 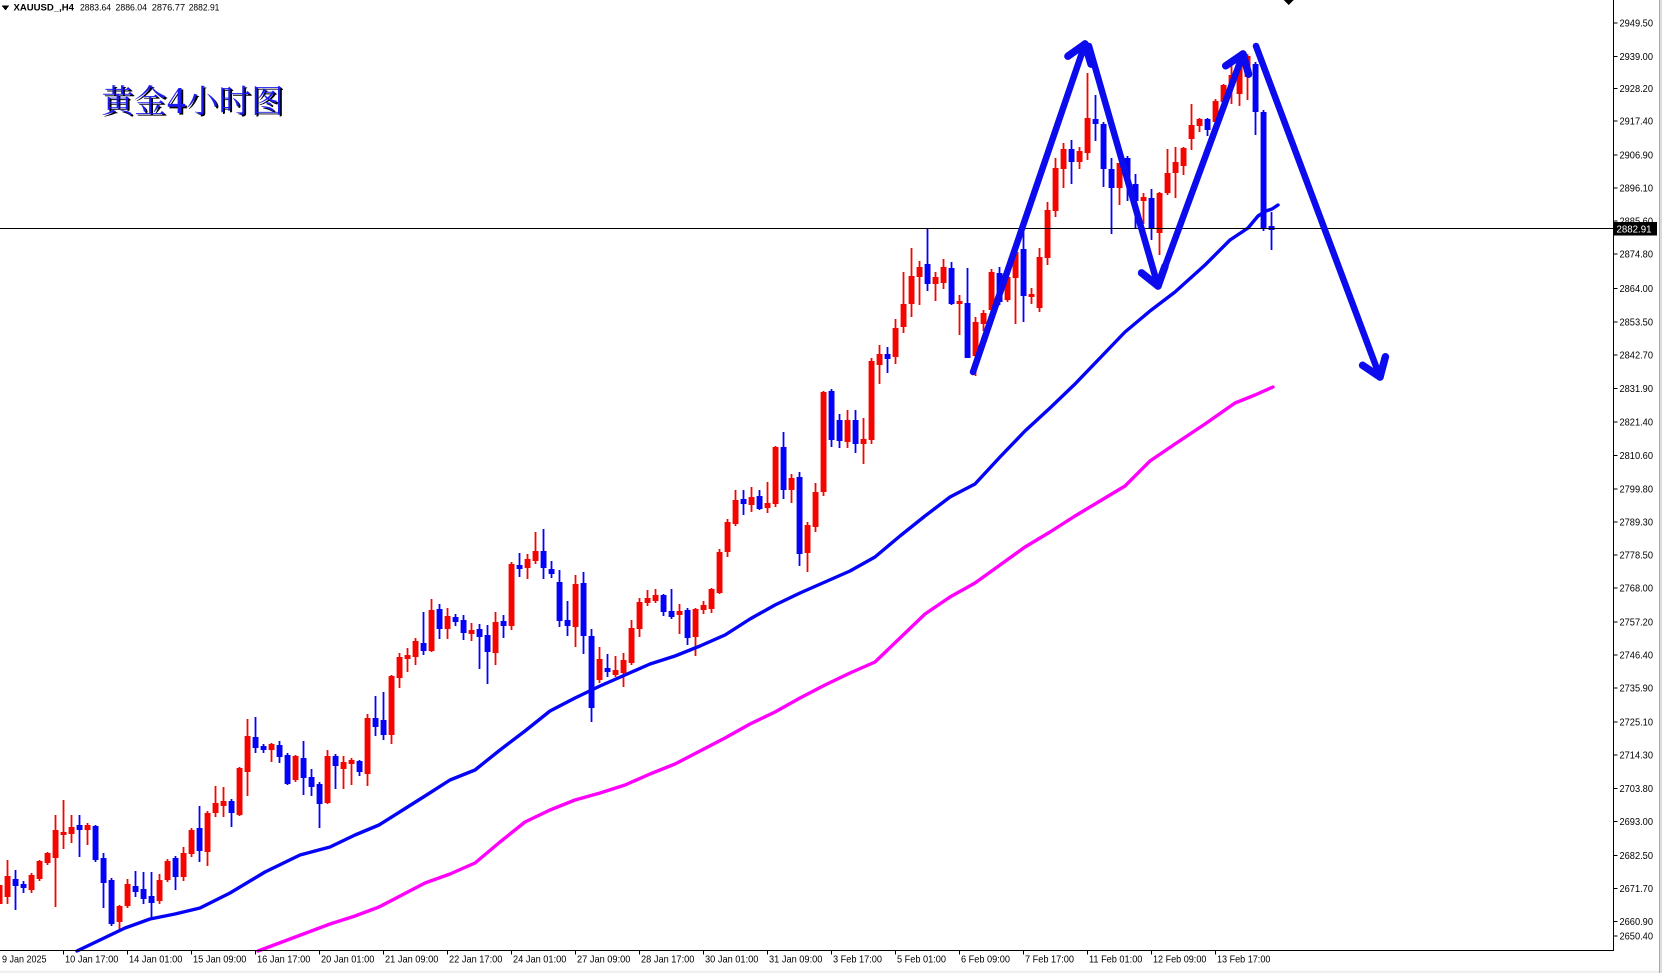 What do you see at coordinates (1637, 490) in the screenshot?
I see `svg-text: 2799.80` at bounding box center [1637, 490].